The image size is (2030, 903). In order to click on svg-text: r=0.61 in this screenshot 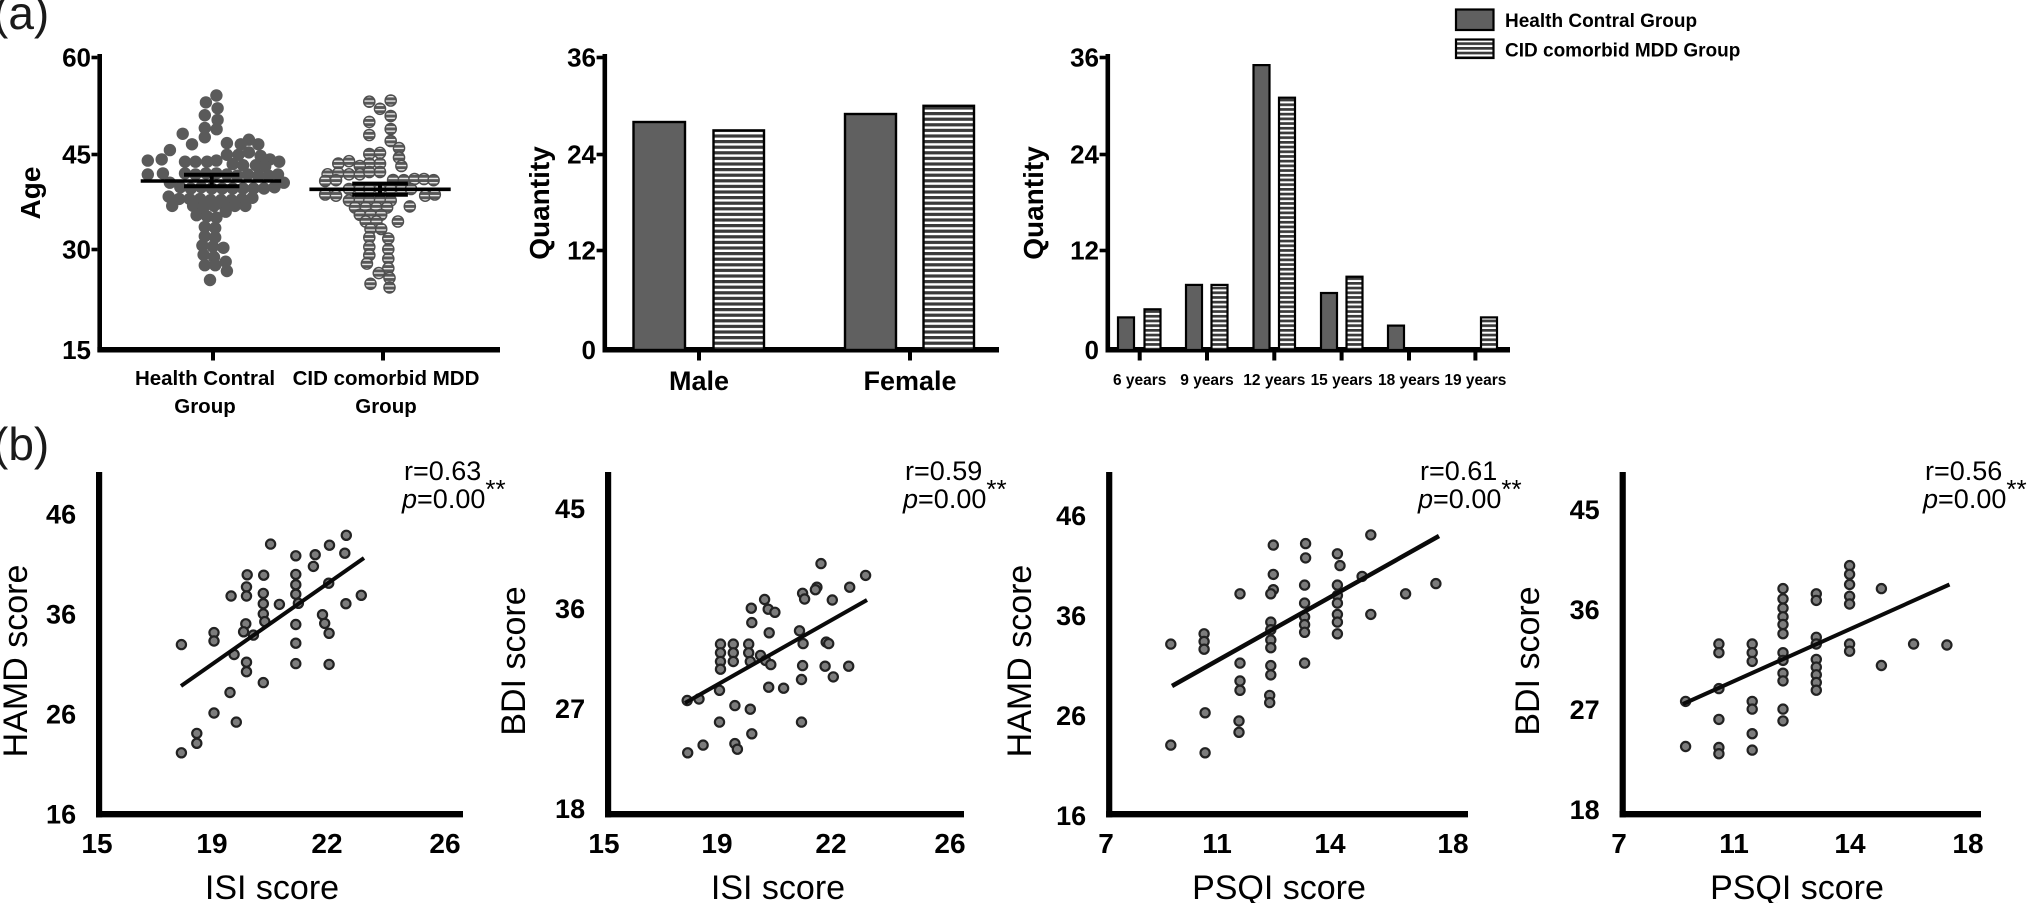, I will do `click(1458, 471)`.